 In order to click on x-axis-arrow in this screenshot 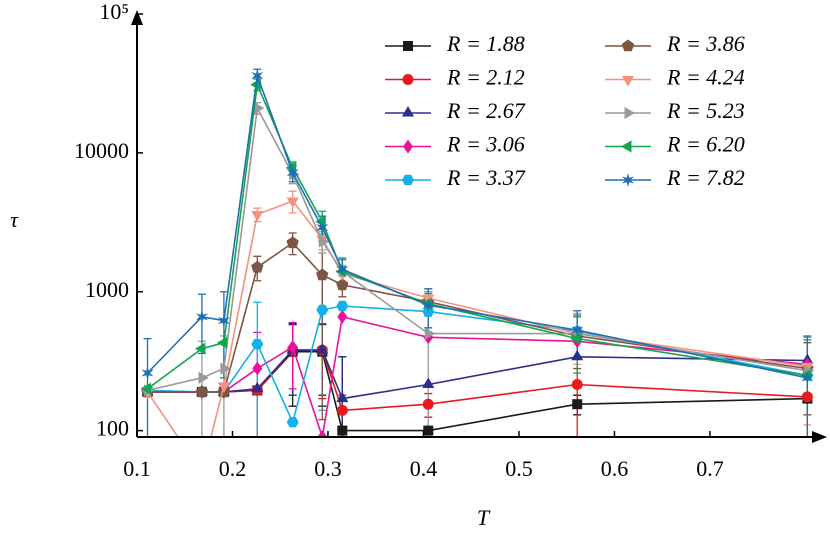, I will do `click(819, 437)`.